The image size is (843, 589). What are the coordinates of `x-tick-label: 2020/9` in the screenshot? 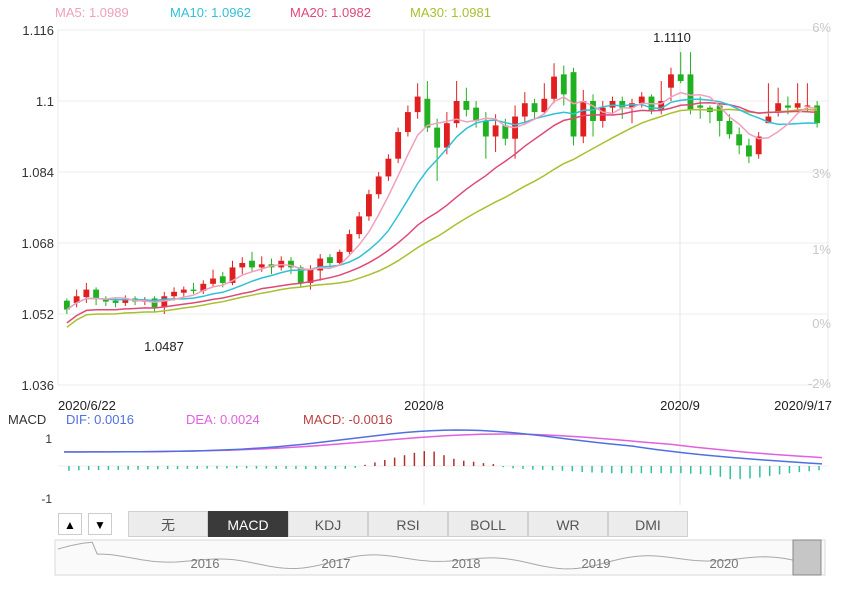 It's located at (680, 405).